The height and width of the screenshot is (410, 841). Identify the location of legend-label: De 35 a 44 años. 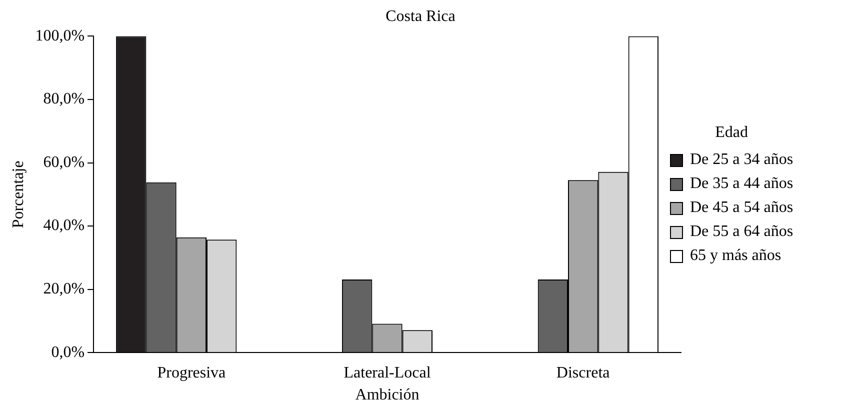
(742, 184).